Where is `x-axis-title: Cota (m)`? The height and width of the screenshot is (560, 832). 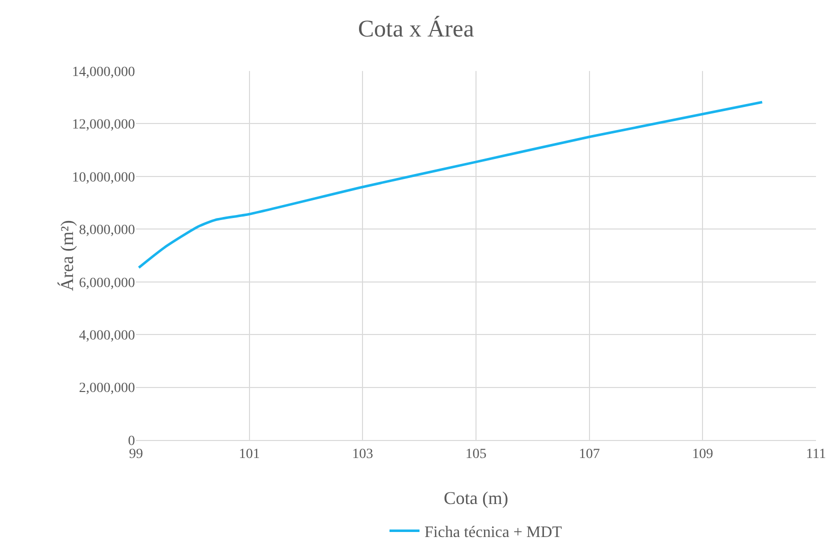 x-axis-title: Cota (m) is located at coordinates (476, 498).